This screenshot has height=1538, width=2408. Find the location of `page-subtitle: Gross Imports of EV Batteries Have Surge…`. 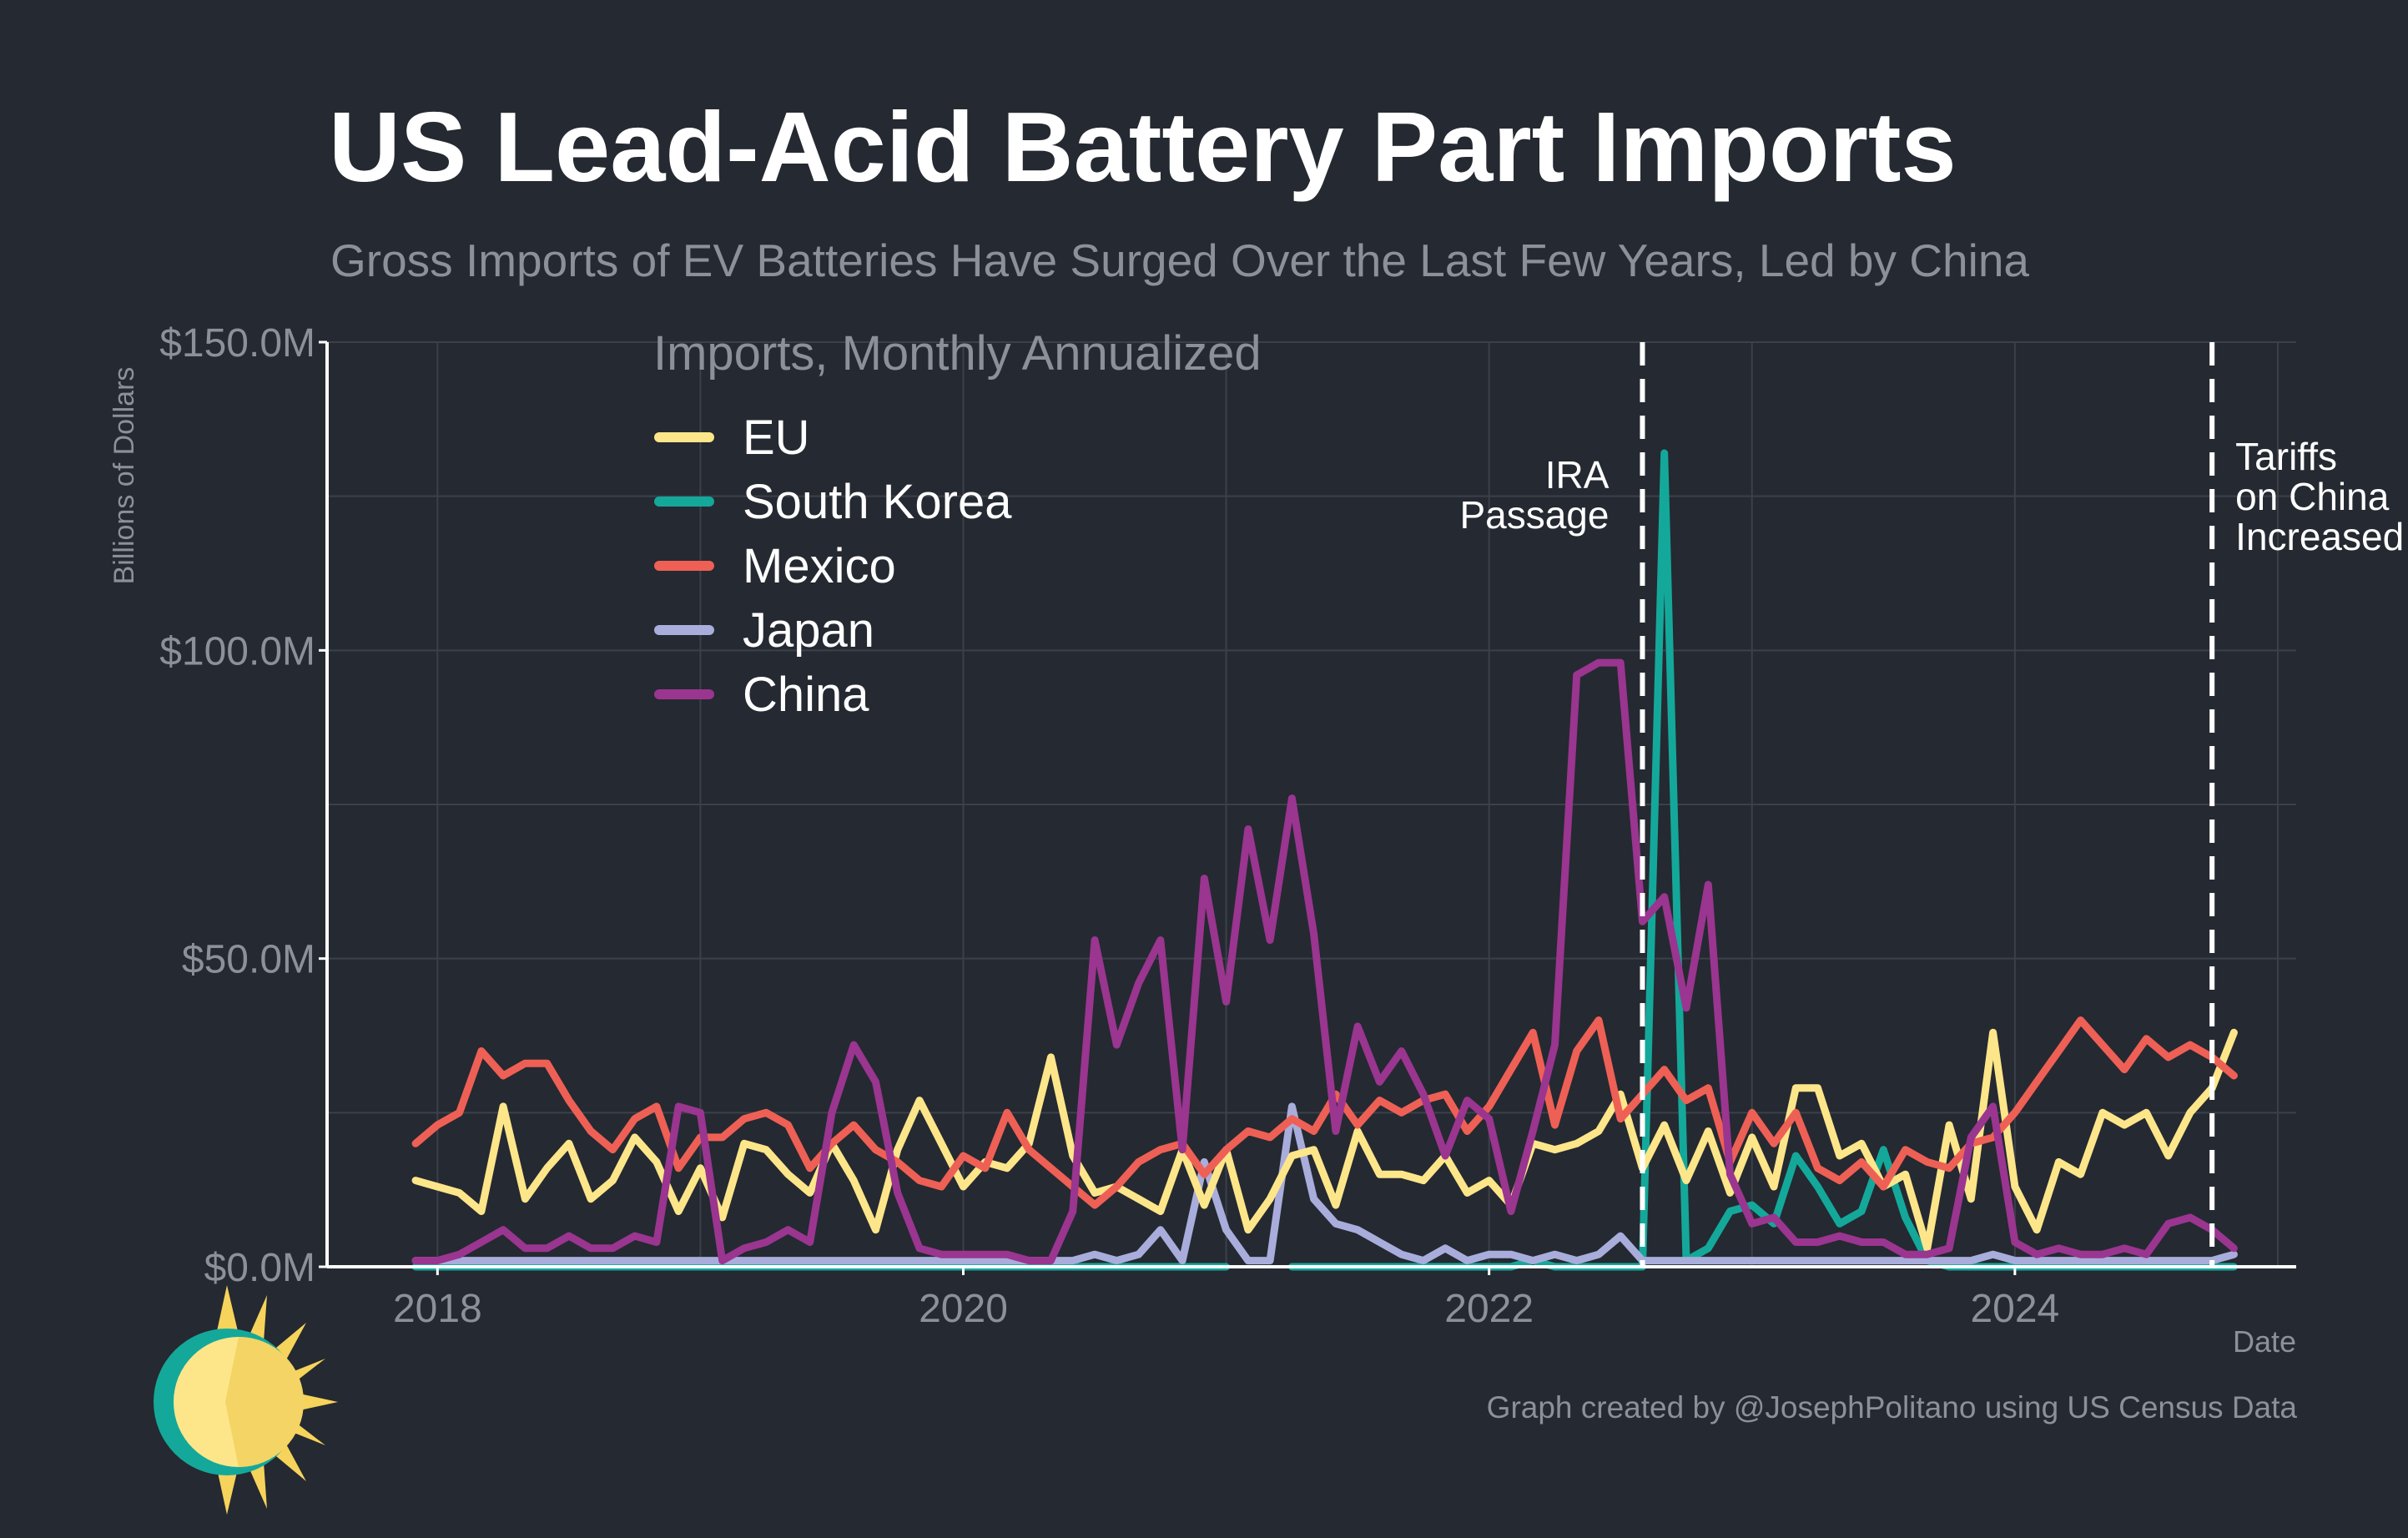

page-subtitle: Gross Imports of EV Batteries Have Surge… is located at coordinates (1179, 260).